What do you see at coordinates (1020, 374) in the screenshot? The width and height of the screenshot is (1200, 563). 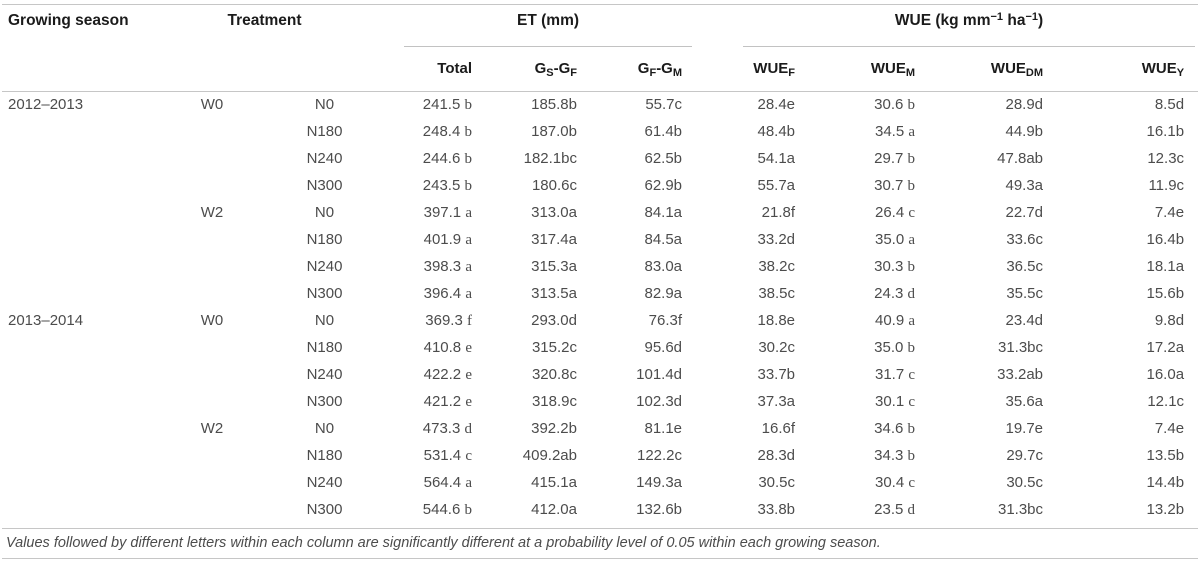 I see `value-cell: 33.2ab` at bounding box center [1020, 374].